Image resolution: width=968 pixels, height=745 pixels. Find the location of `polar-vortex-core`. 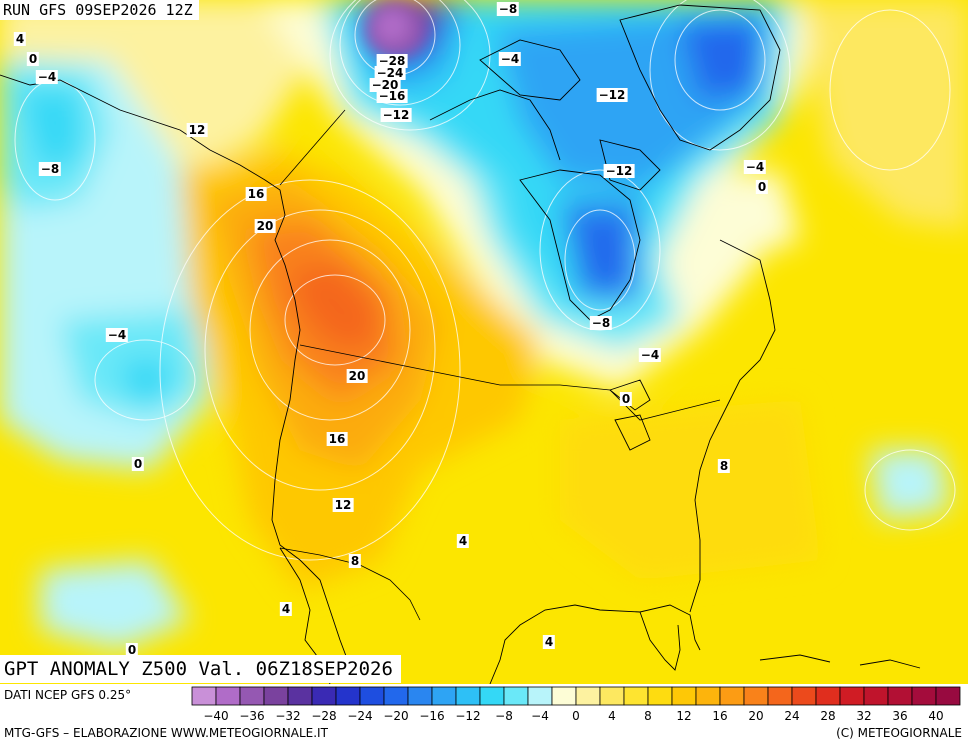

polar-vortex-core is located at coordinates (395, 30).